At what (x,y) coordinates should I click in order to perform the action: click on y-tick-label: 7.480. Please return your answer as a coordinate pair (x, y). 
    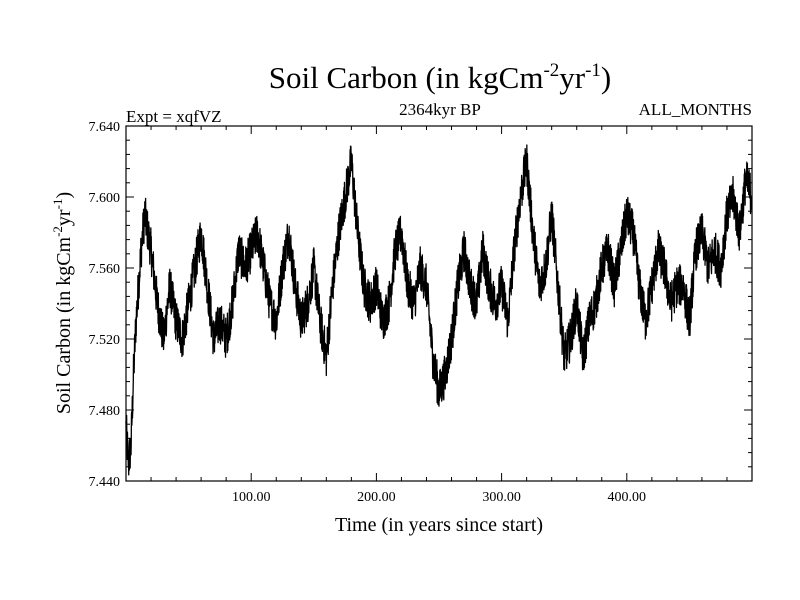
    Looking at the image, I should click on (105, 411).